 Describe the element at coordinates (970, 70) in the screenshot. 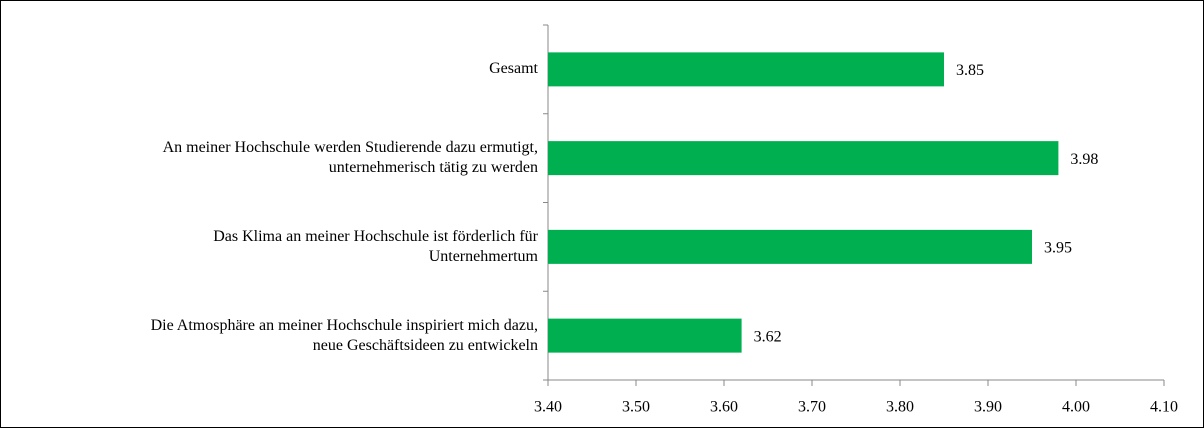

I see `value-label: 3.85` at that location.